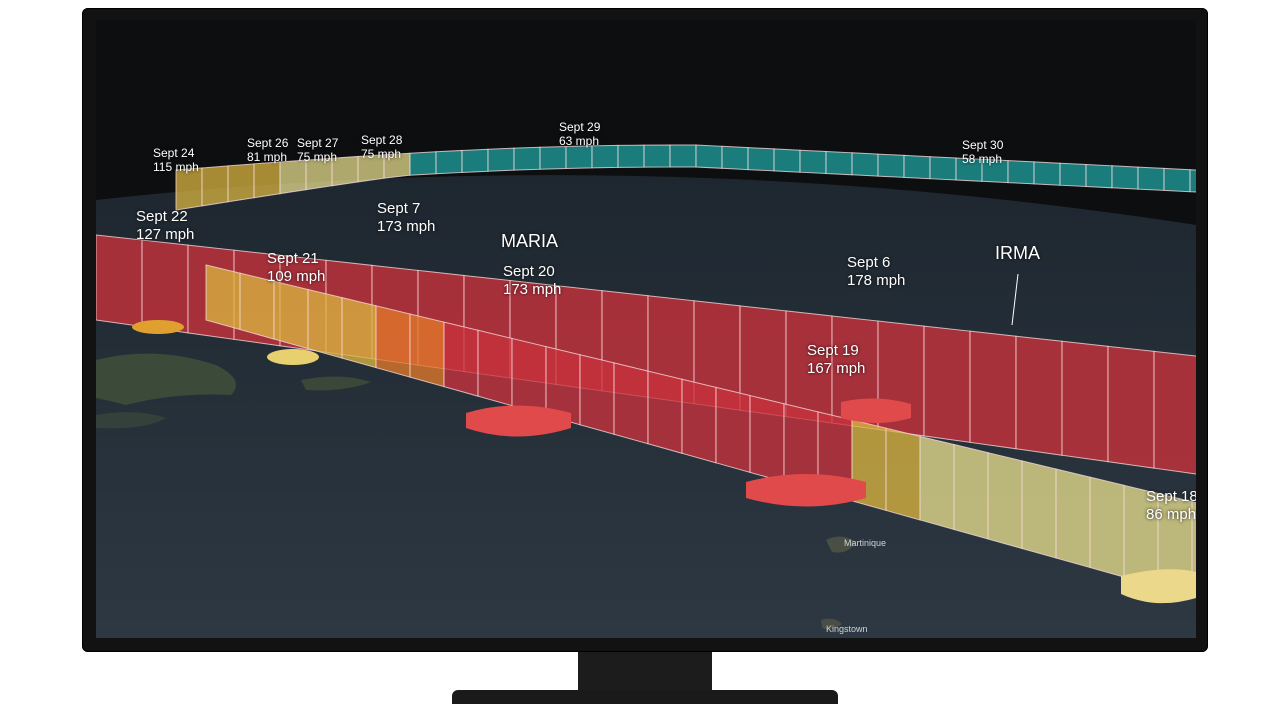 The height and width of the screenshot is (704, 1288). What do you see at coordinates (518, 421) in the screenshot?
I see `eye-marker-sept20` at bounding box center [518, 421].